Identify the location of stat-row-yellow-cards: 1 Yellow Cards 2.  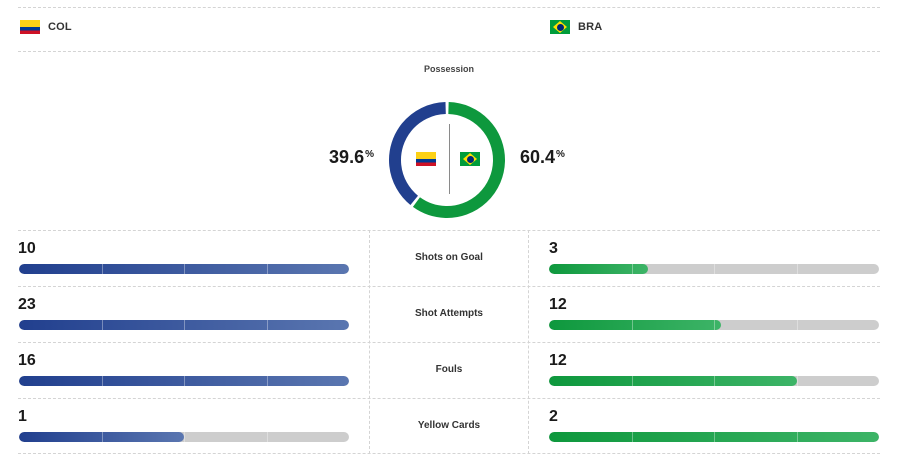
(449, 426).